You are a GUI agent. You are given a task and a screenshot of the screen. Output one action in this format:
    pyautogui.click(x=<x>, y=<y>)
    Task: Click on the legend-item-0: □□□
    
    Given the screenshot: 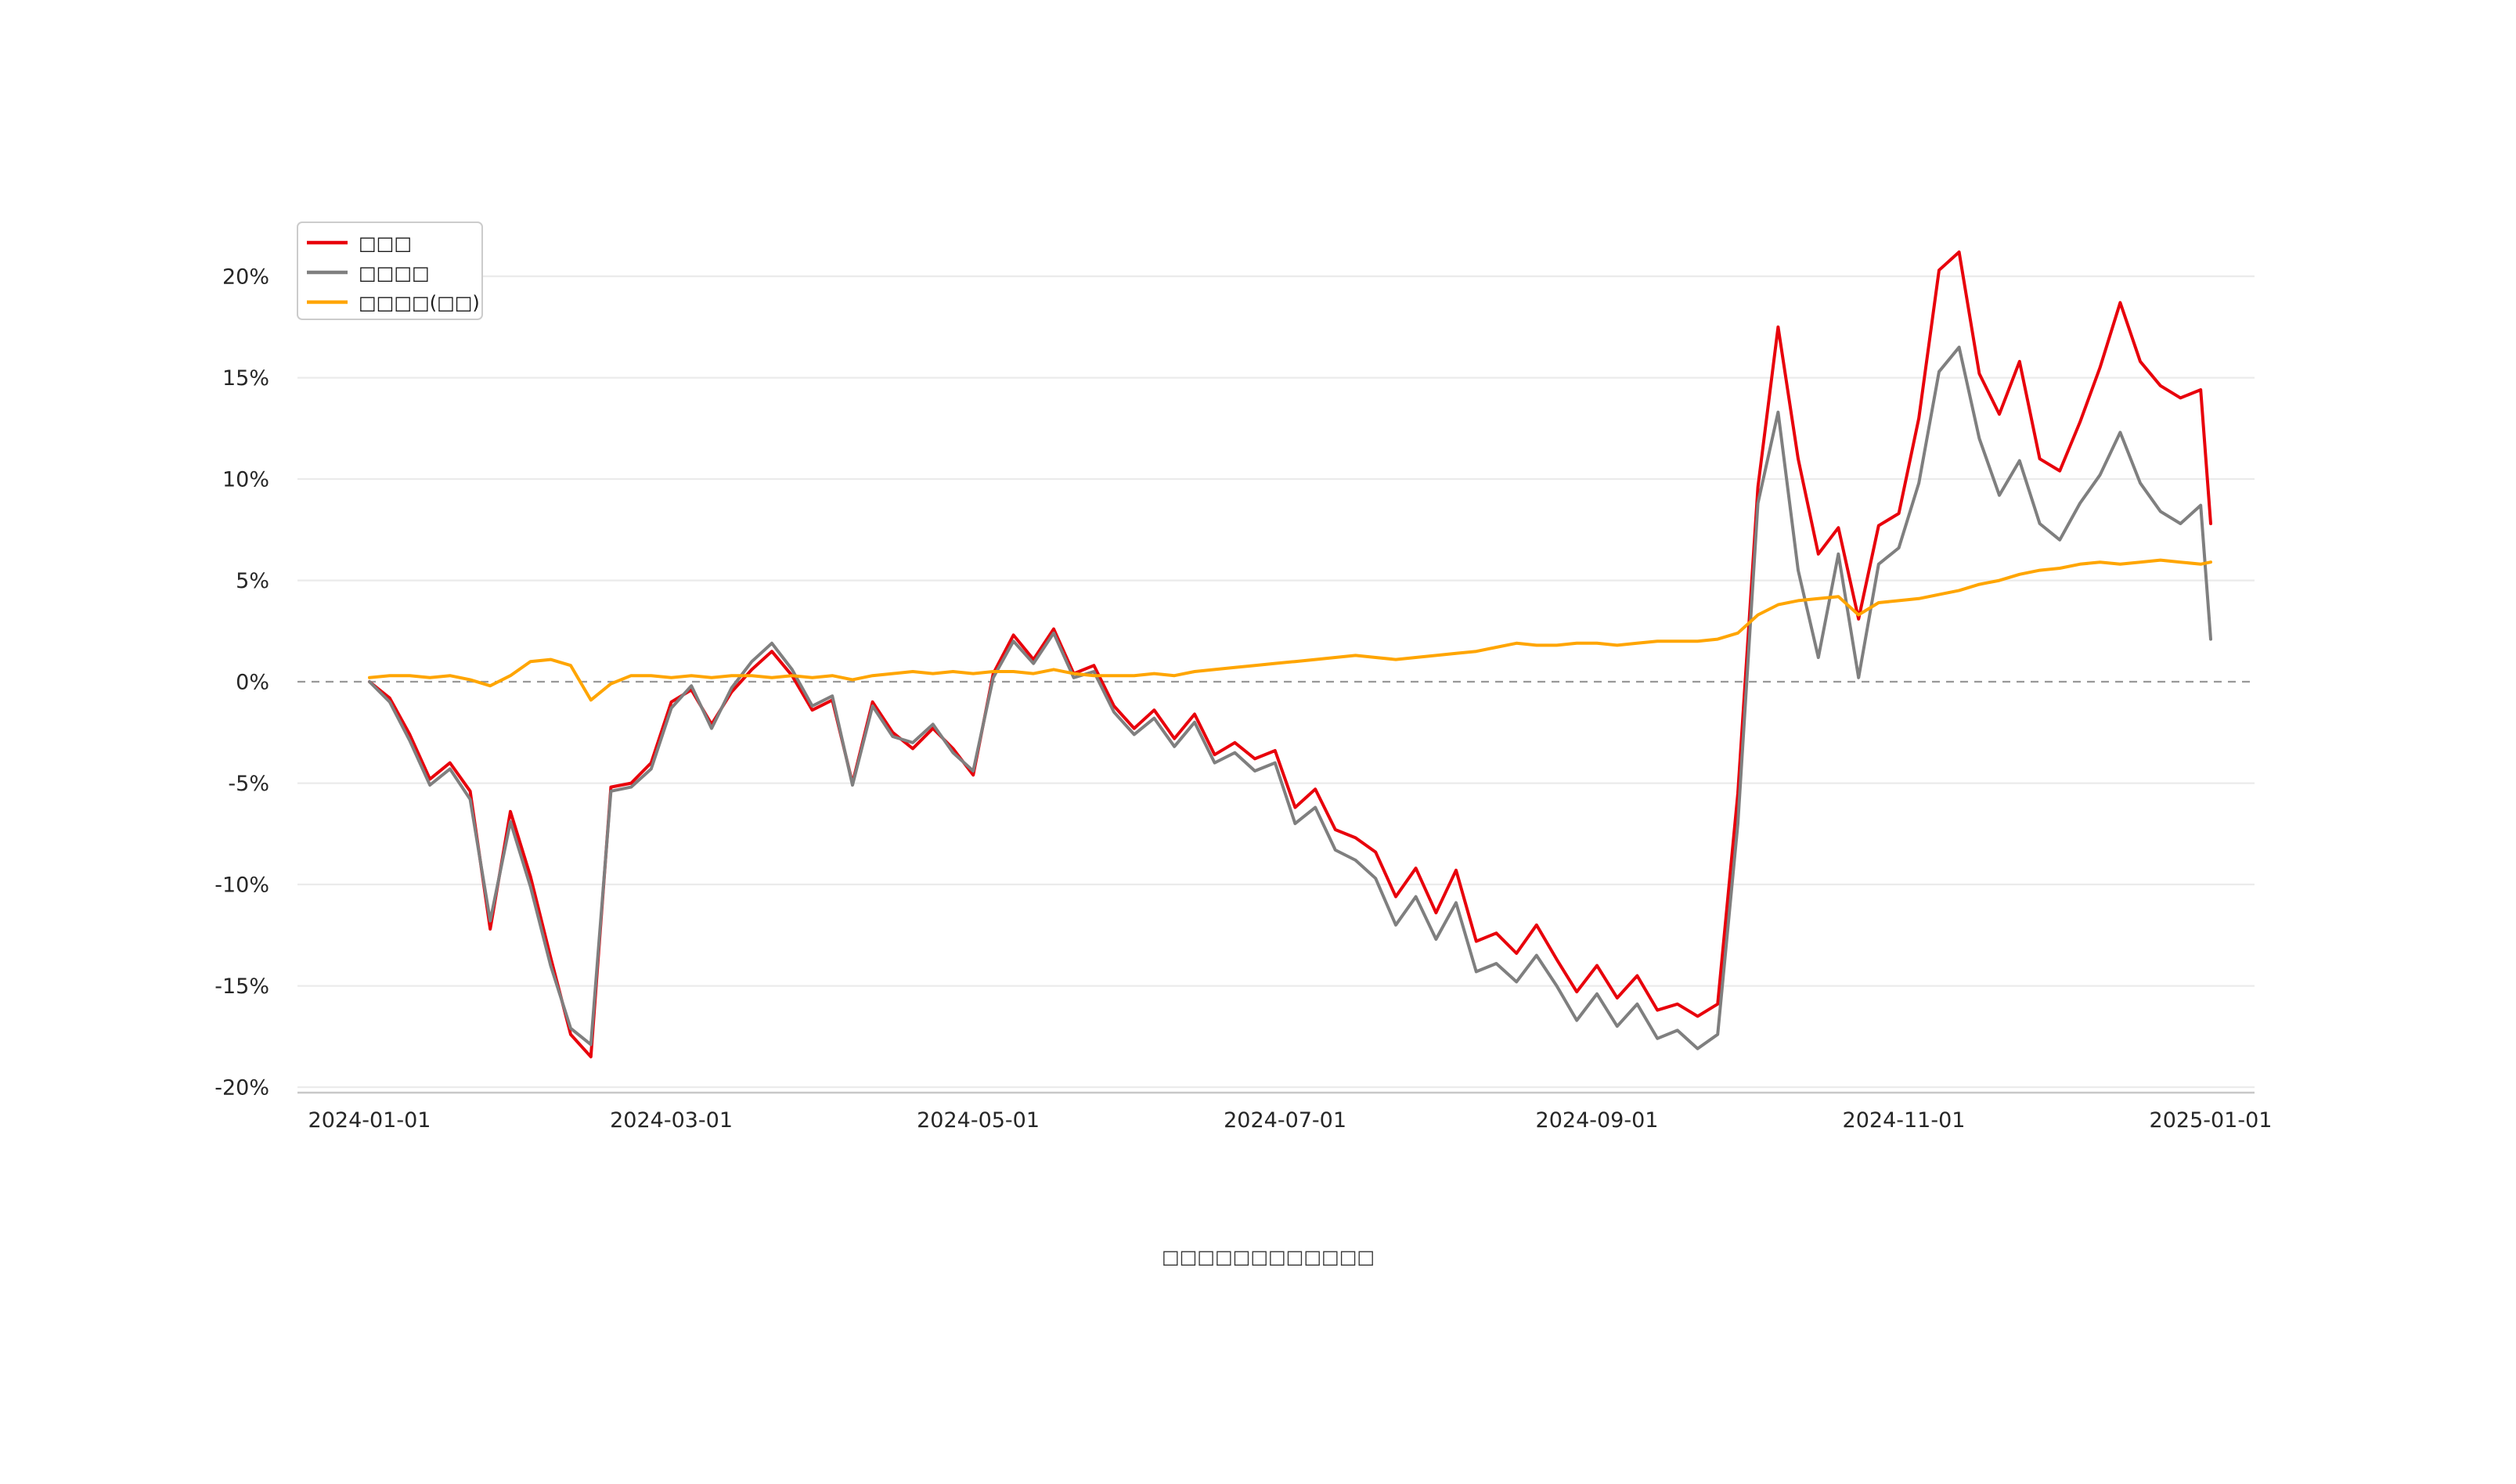 What is the action you would take?
    pyautogui.click(x=359, y=243)
    